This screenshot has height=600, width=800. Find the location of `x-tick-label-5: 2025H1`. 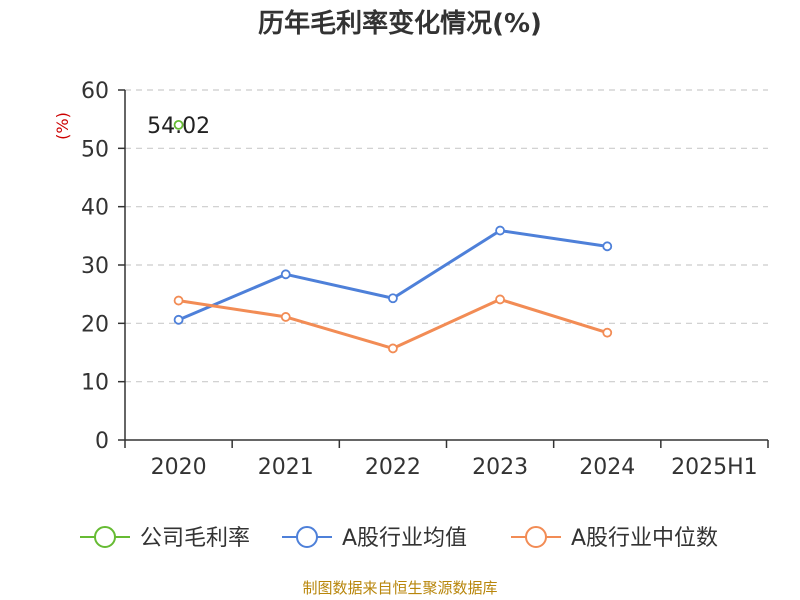

x-tick-label-5: 2025H1 is located at coordinates (714, 467).